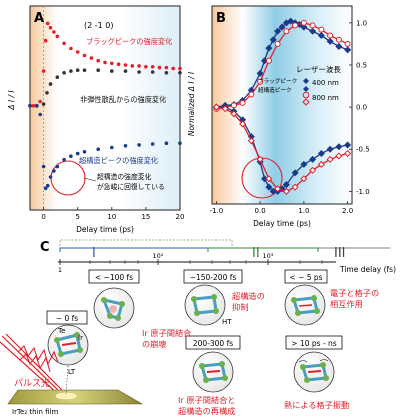  Describe the element at coordinates (248, 296) in the screenshot. I see `desc-2-line1: 超構造の` at that location.